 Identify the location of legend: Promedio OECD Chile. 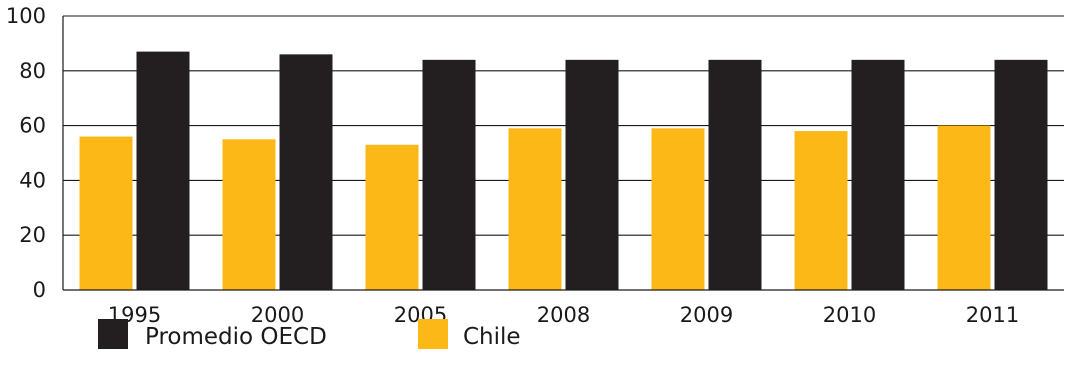
(309, 334).